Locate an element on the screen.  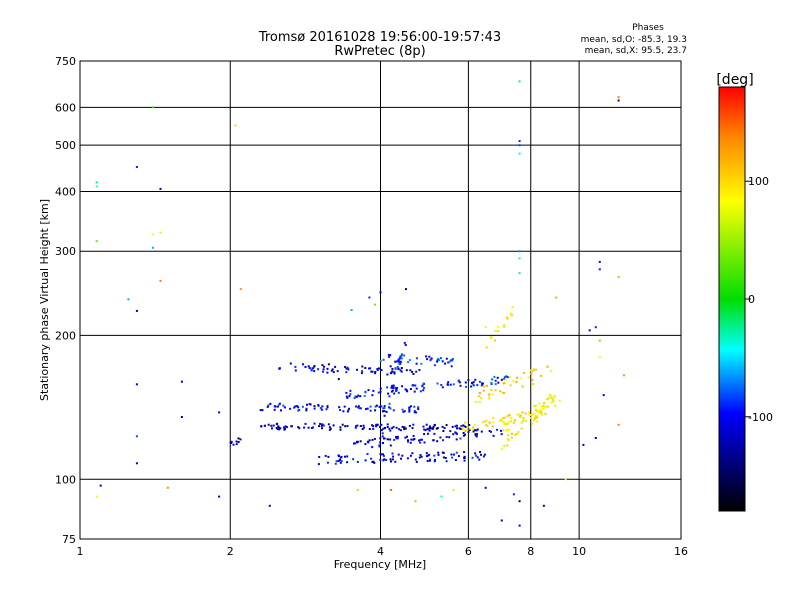
colorbar-label: [deg] is located at coordinates (734, 80).